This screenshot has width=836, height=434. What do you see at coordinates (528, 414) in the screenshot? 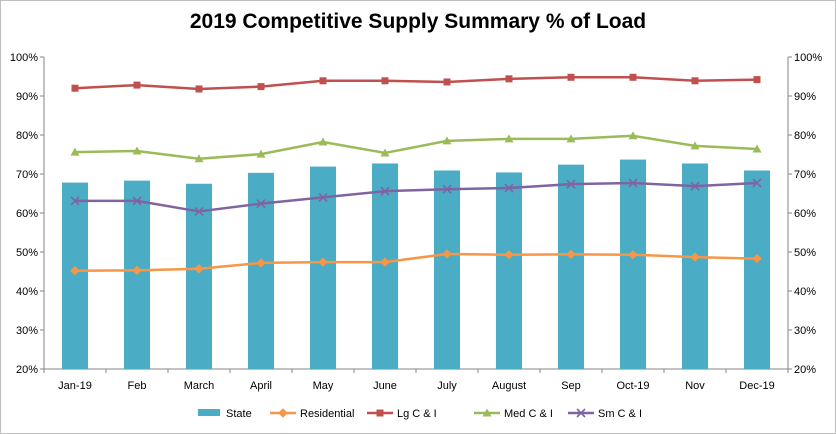
I see `legend-label-med-c-i: Med C & I` at bounding box center [528, 414].